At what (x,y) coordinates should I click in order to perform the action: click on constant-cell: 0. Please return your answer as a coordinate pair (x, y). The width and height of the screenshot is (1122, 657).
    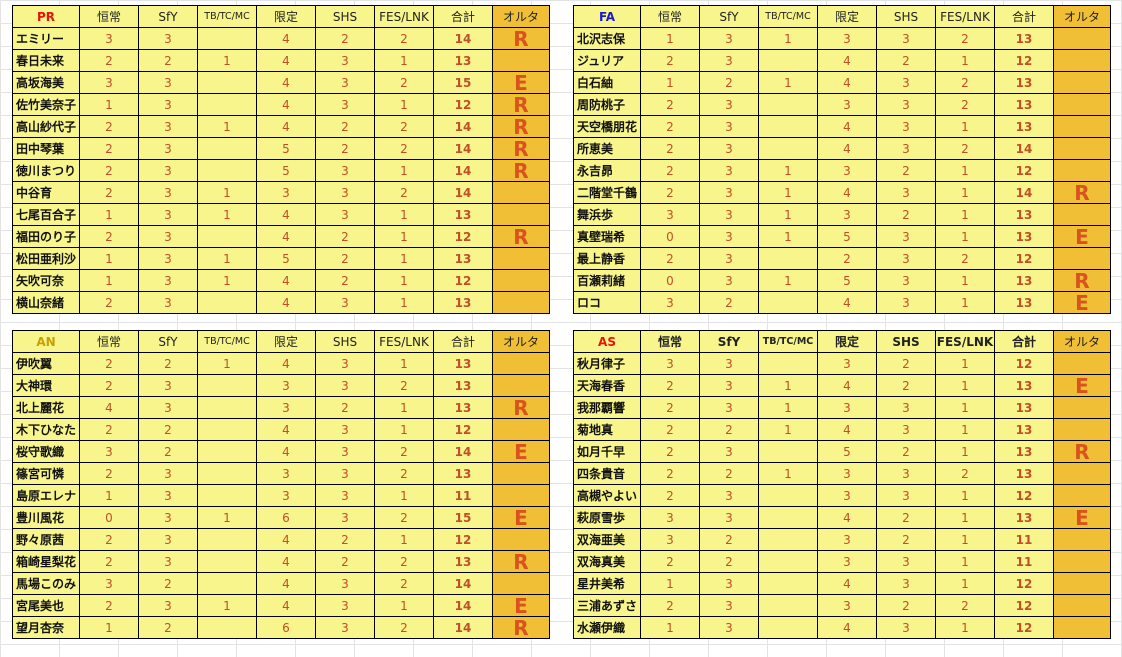
    Looking at the image, I should click on (109, 517).